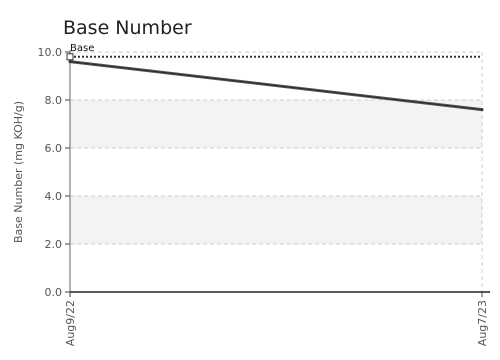  What do you see at coordinates (50, 52) in the screenshot?
I see `y-tick-label: 10.0` at bounding box center [50, 52].